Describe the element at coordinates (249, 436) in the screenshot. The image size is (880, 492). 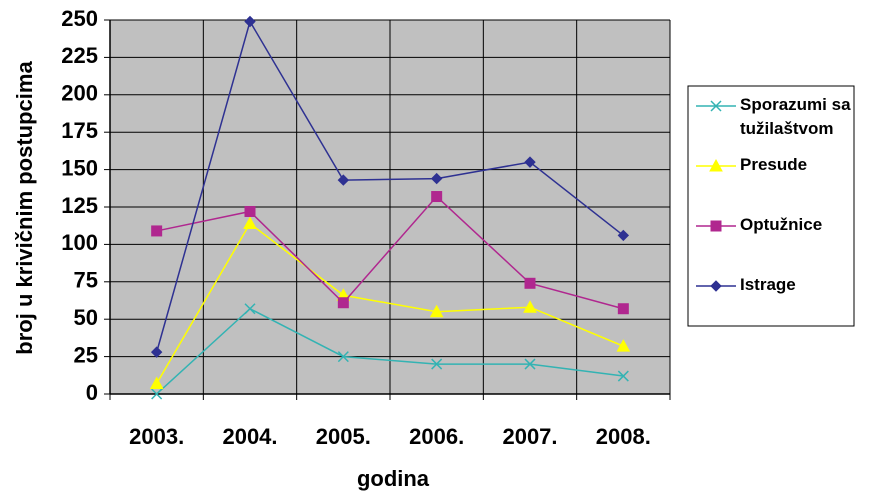
I see `x-tick-label: 2004.` at that location.